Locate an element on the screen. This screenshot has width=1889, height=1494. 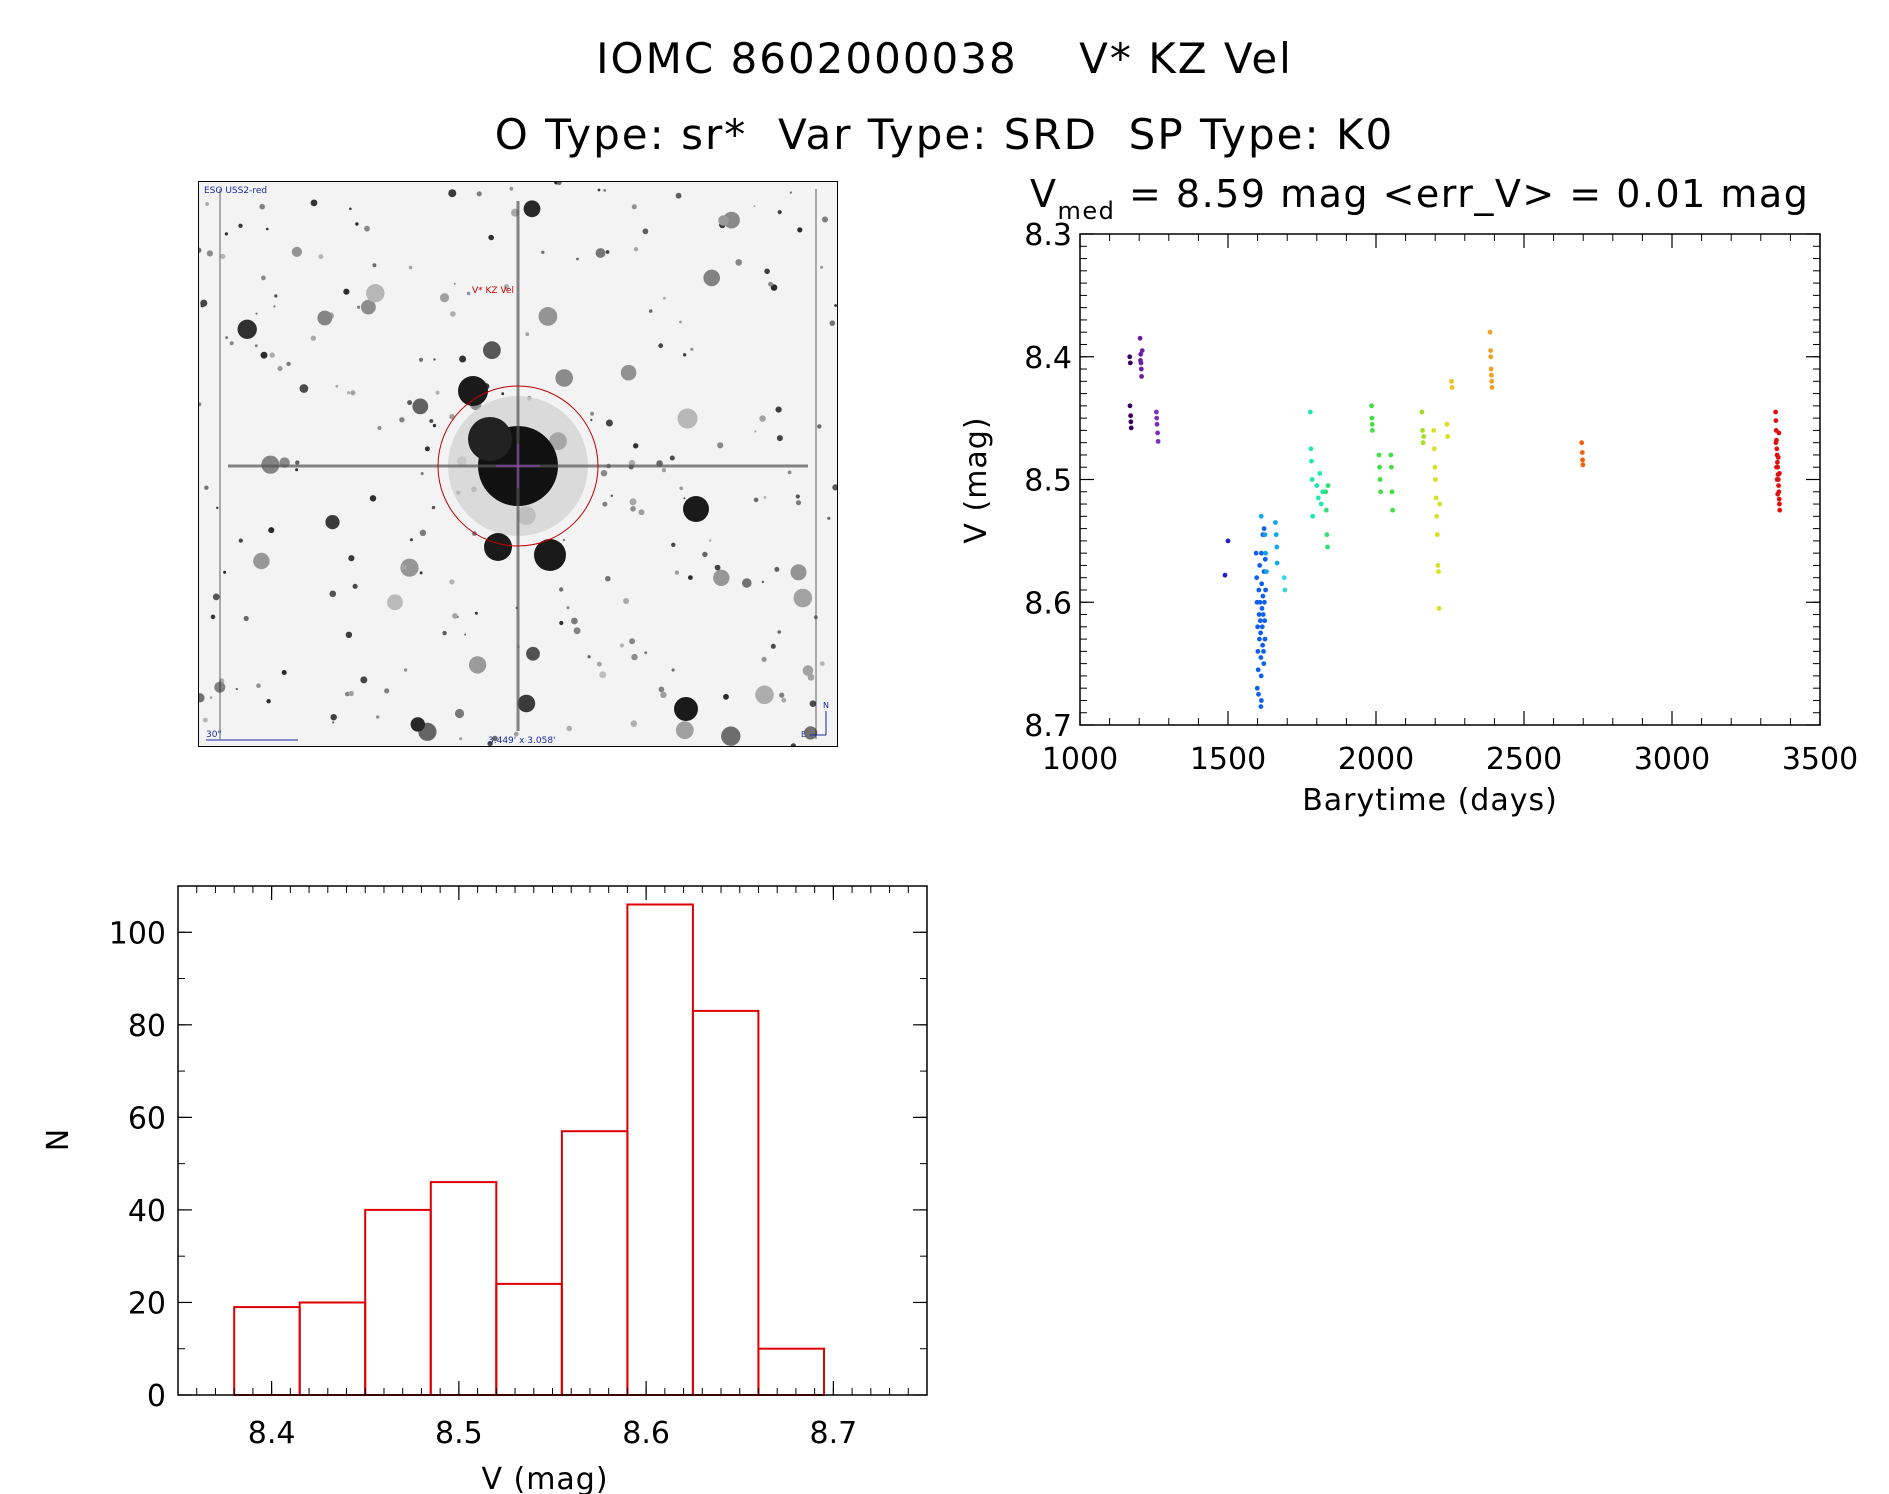
hist-y-tick-label: 40 is located at coordinates (147, 1211).